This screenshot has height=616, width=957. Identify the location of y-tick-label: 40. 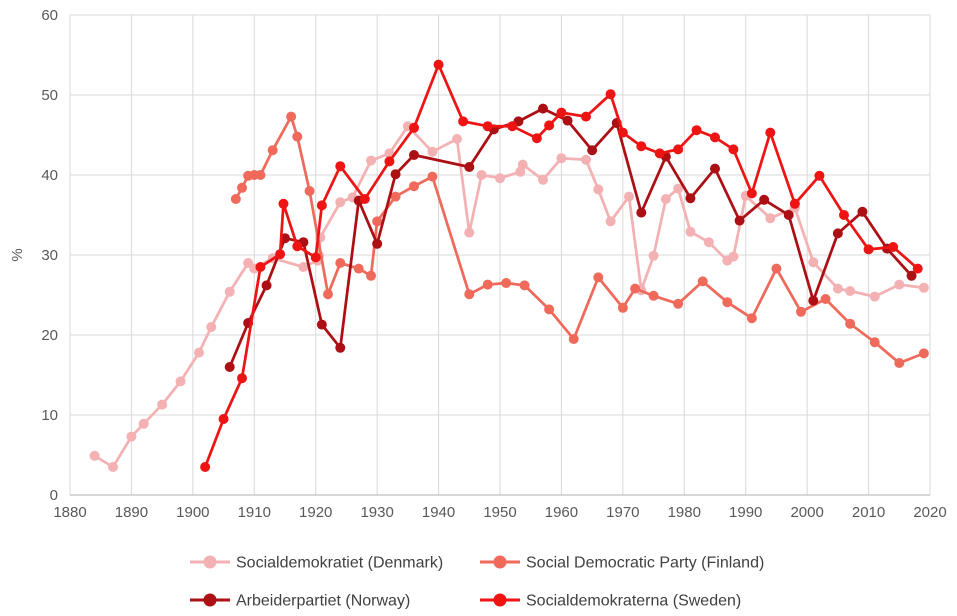
(49, 175).